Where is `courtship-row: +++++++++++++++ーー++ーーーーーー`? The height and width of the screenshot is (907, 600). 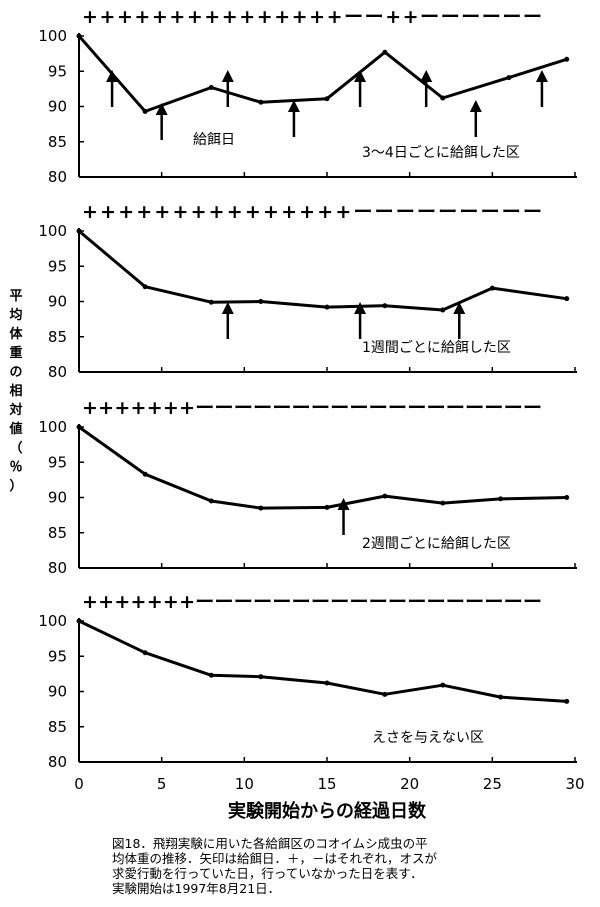 courtship-row: +++++++++++++++ーー++ーーーーーー is located at coordinates (312, 17).